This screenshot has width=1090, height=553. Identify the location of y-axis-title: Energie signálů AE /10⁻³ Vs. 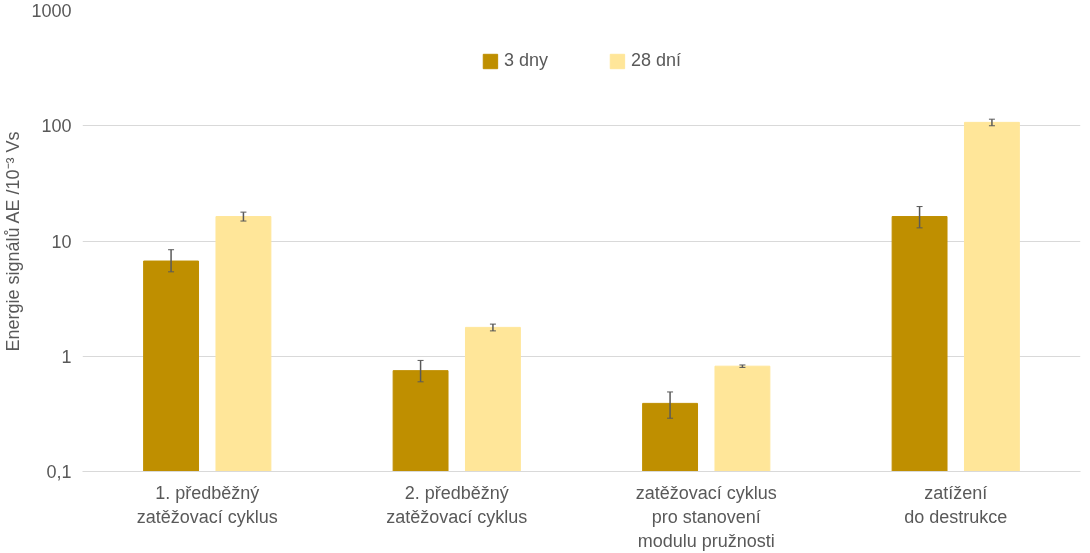
(13, 241).